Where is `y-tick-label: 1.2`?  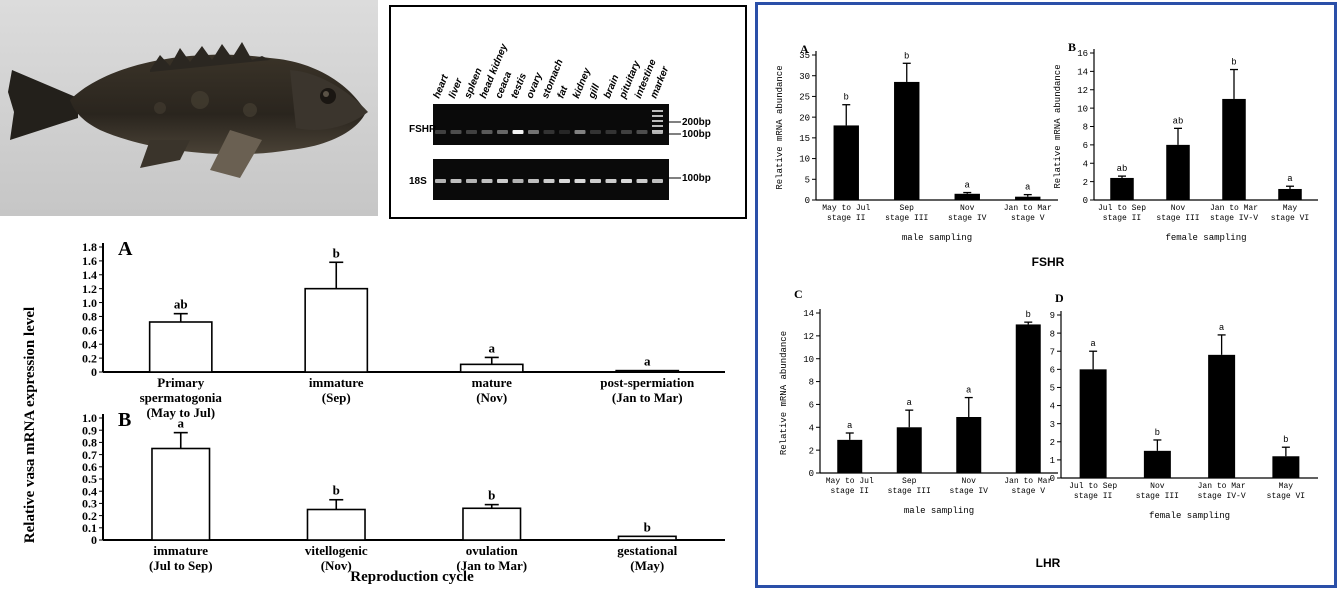
y-tick-label: 1.2 is located at coordinates (89, 289).